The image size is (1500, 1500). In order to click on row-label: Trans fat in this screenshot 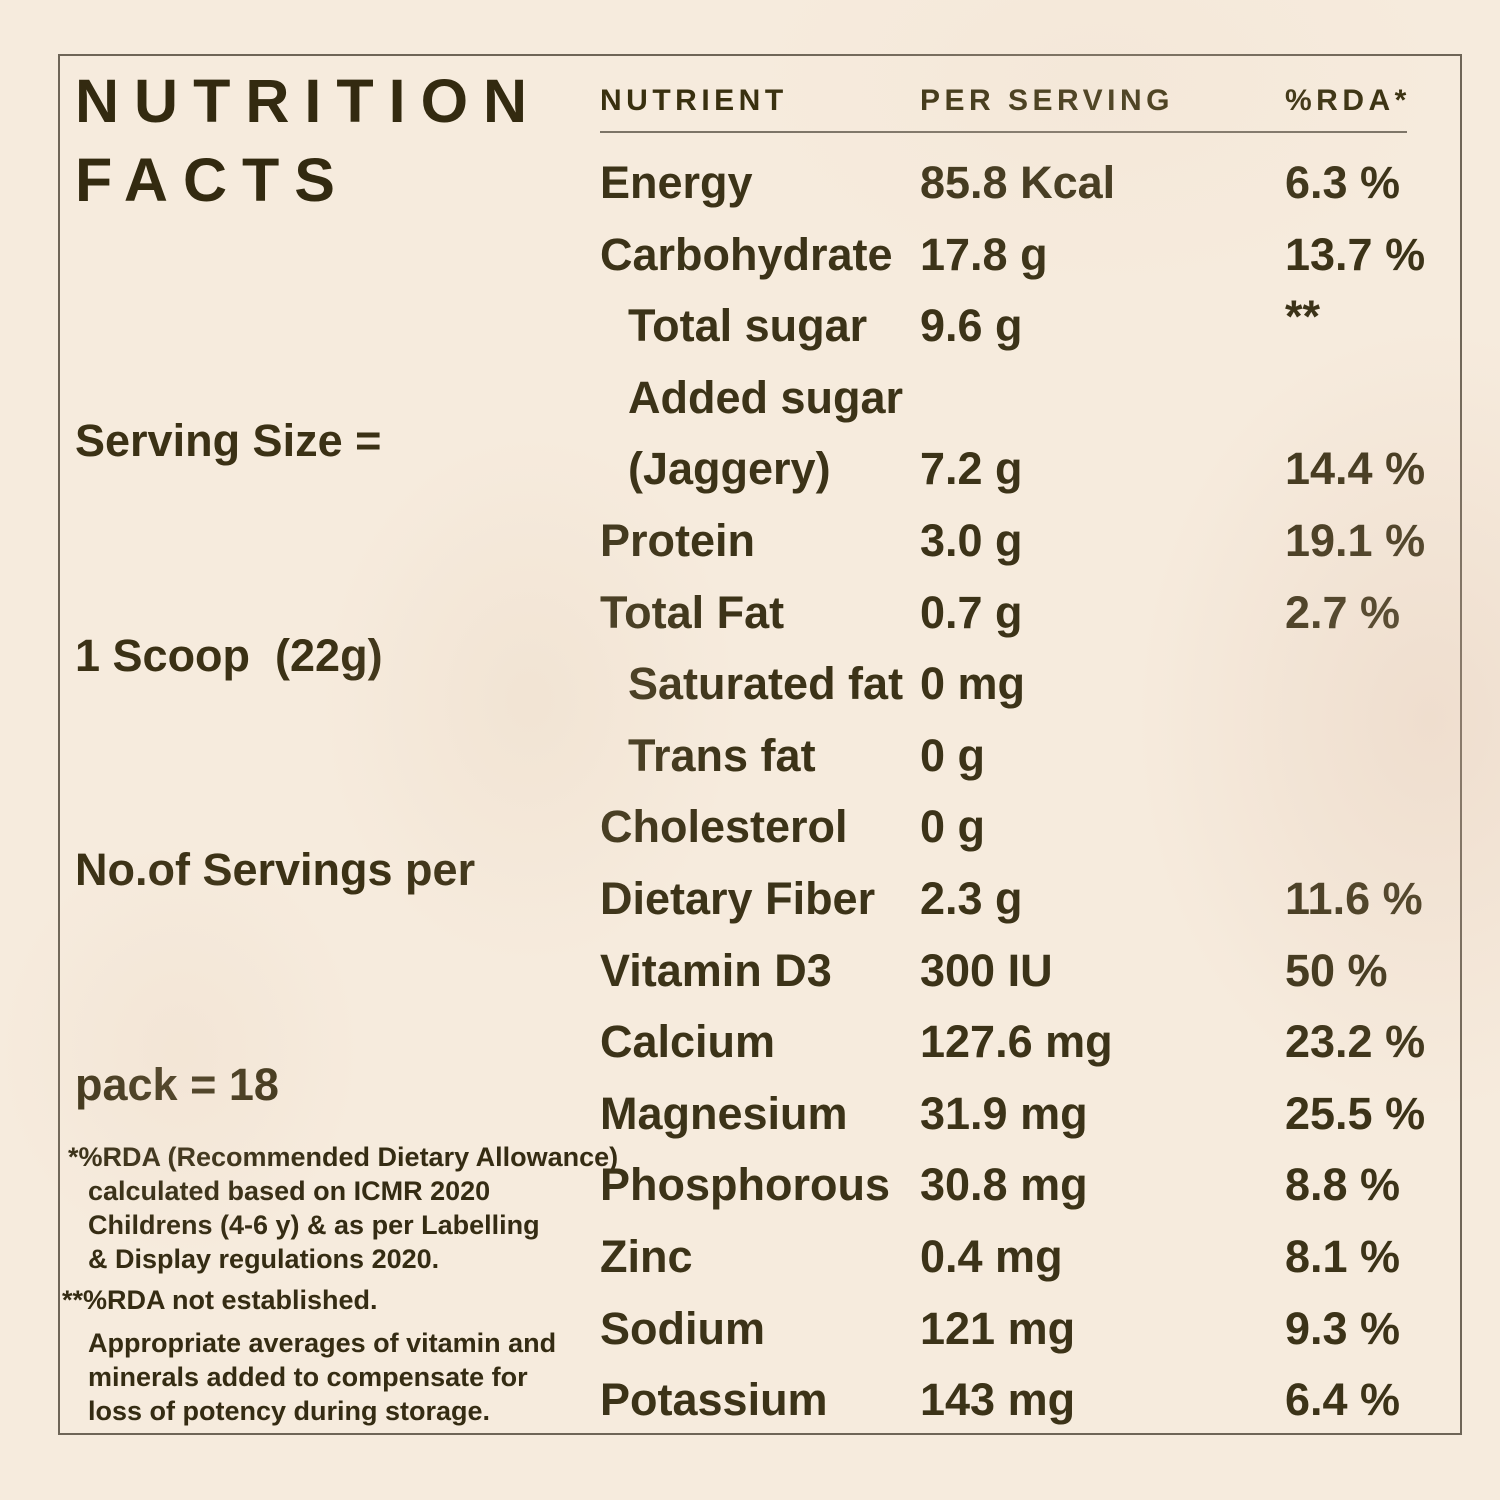, I will do `click(722, 755)`.